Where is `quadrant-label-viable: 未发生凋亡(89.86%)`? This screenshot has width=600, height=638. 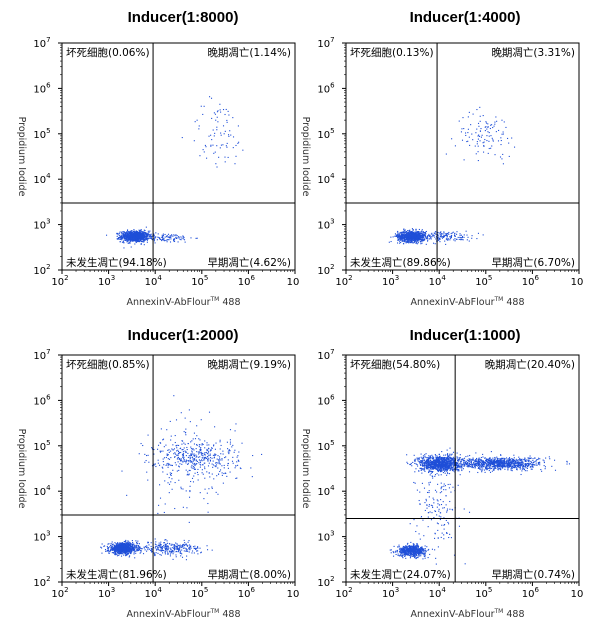 quadrant-label-viable: 未发生凋亡(89.86%) is located at coordinates (400, 262).